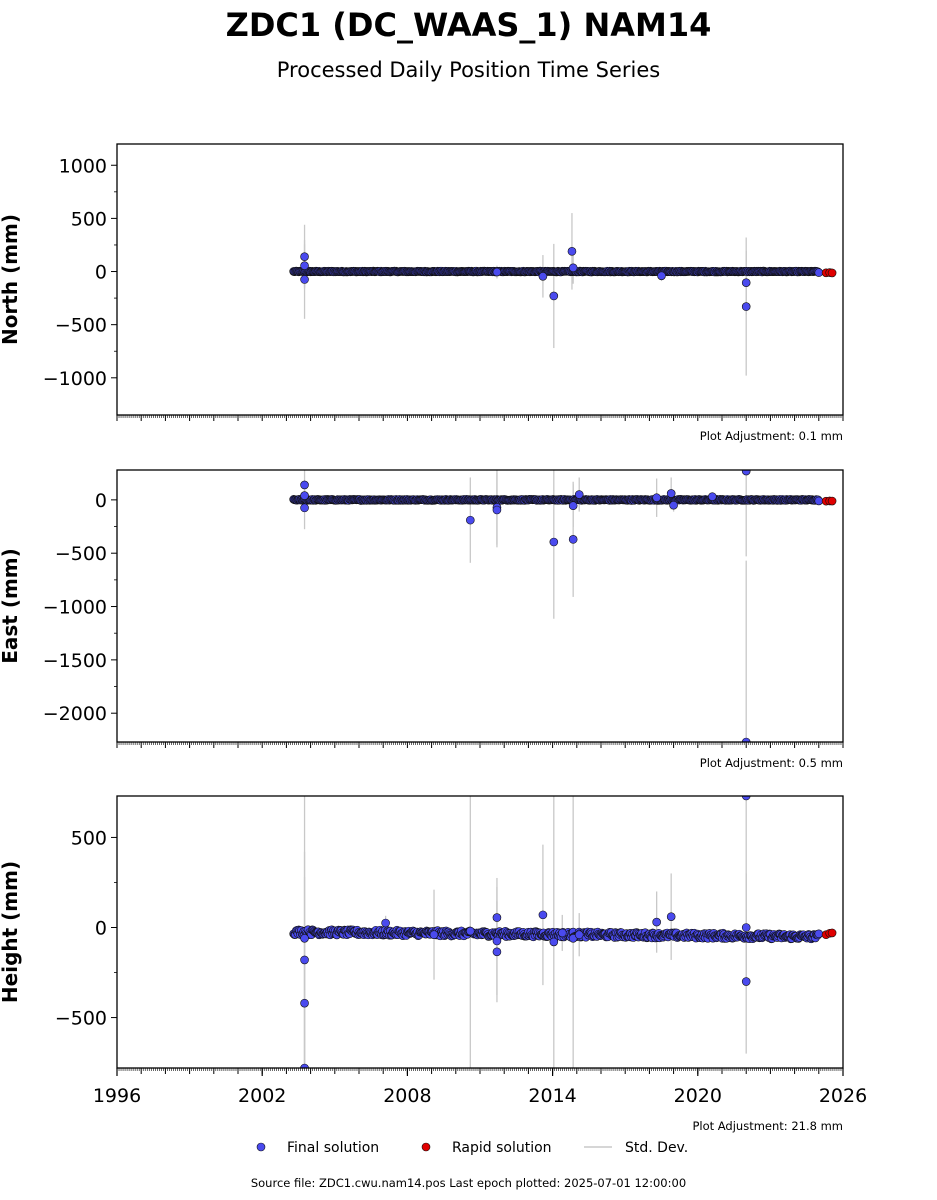 This screenshot has height=1200, width=937. What do you see at coordinates (11, 279) in the screenshot?
I see `y-axis-label-north: North (mm)` at bounding box center [11, 279].